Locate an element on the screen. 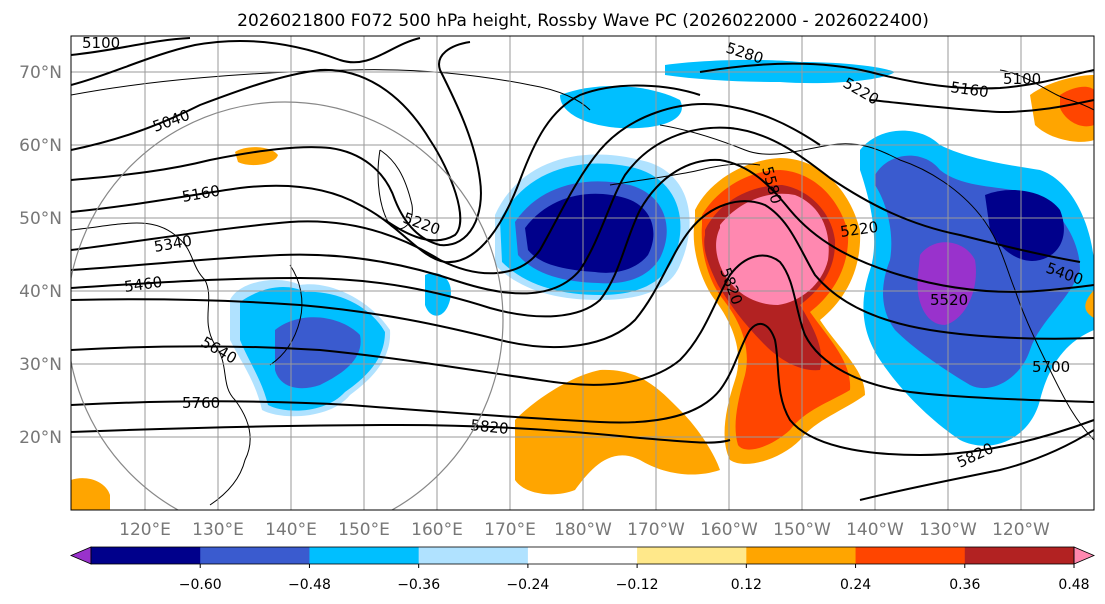 This screenshot has height=604, width=1105. longitude-label: 150°E is located at coordinates (364, 530).